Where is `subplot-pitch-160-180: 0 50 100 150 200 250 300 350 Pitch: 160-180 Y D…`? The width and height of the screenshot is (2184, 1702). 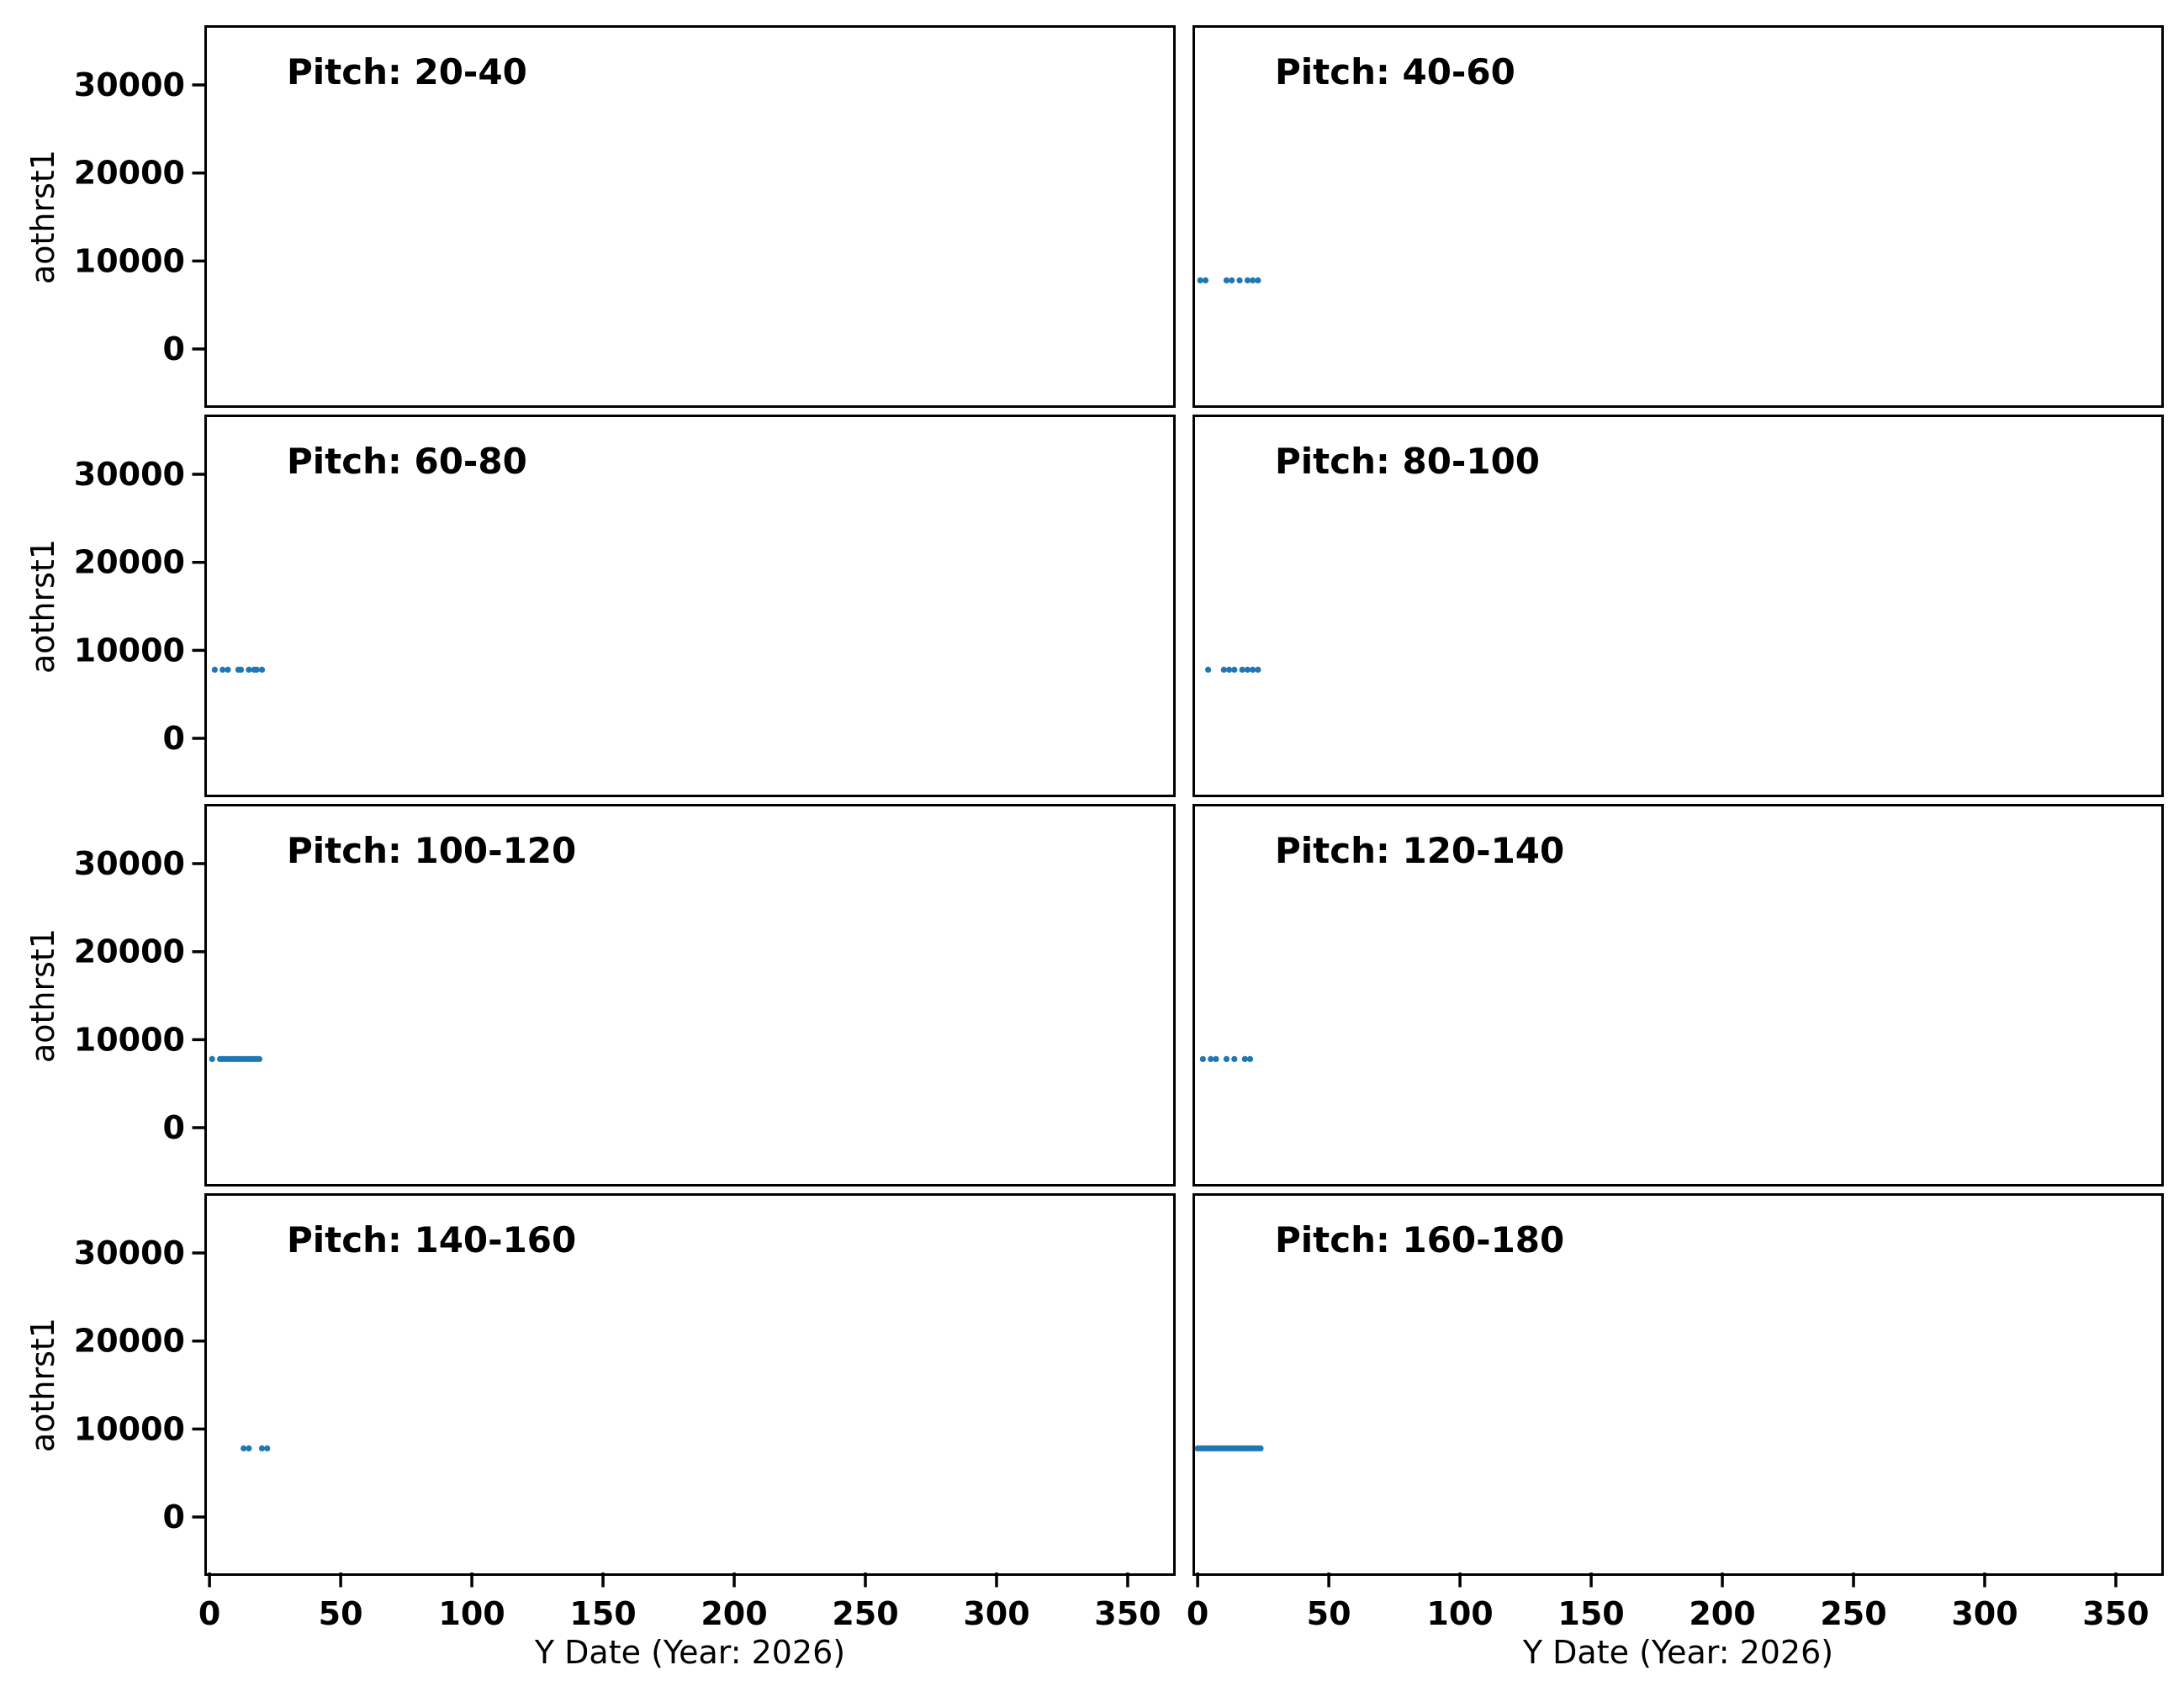
subplot-pitch-160-180: 0 50 100 150 200 250 300 350 Pitch: 160-180 Y D… is located at coordinates (1675, 1432).